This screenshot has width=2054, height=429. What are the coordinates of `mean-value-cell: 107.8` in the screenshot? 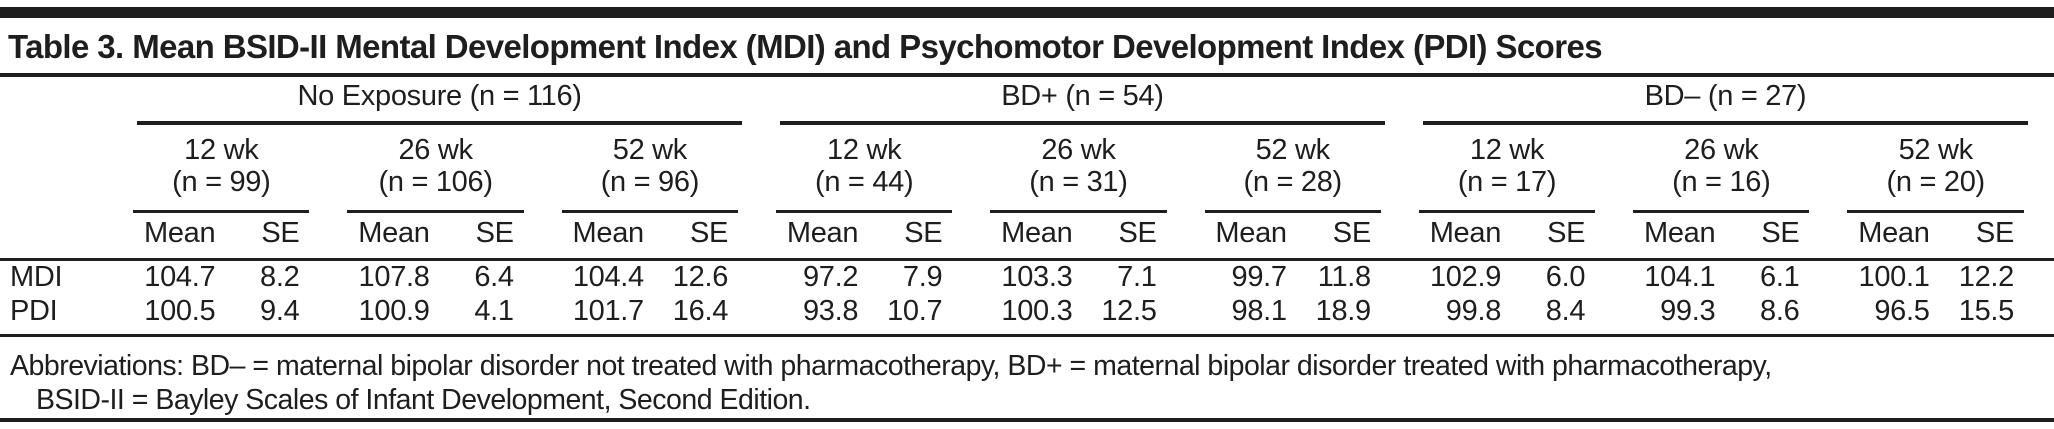 It's located at (394, 277).